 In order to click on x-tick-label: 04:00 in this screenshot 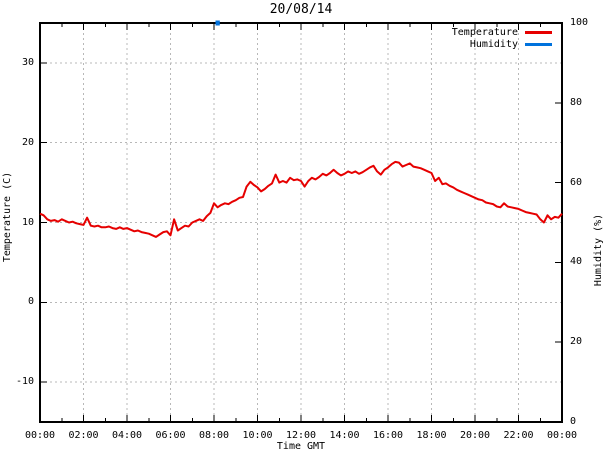, I will do `click(127, 435)`.